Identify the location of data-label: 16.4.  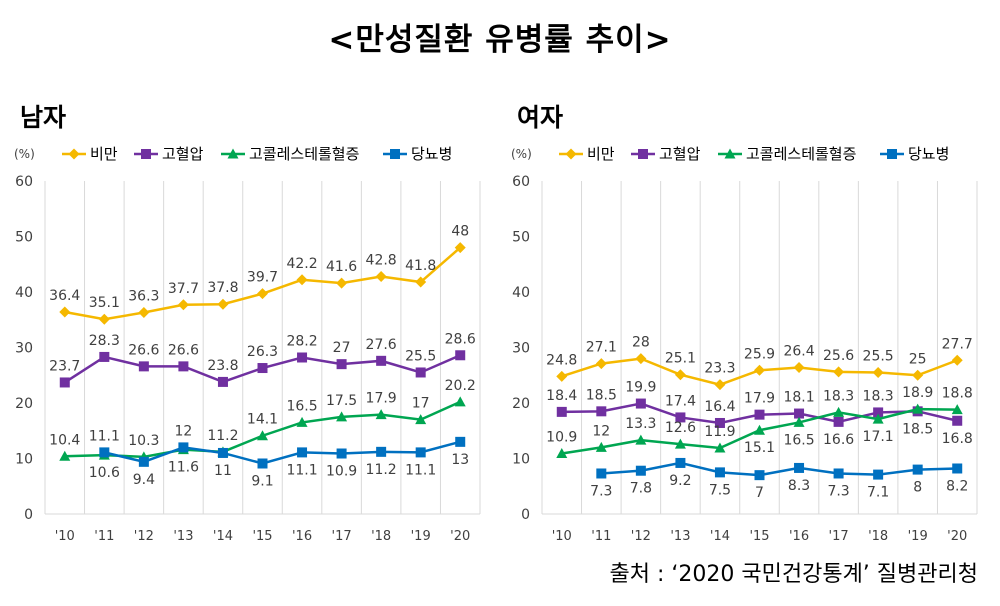
(719, 407).